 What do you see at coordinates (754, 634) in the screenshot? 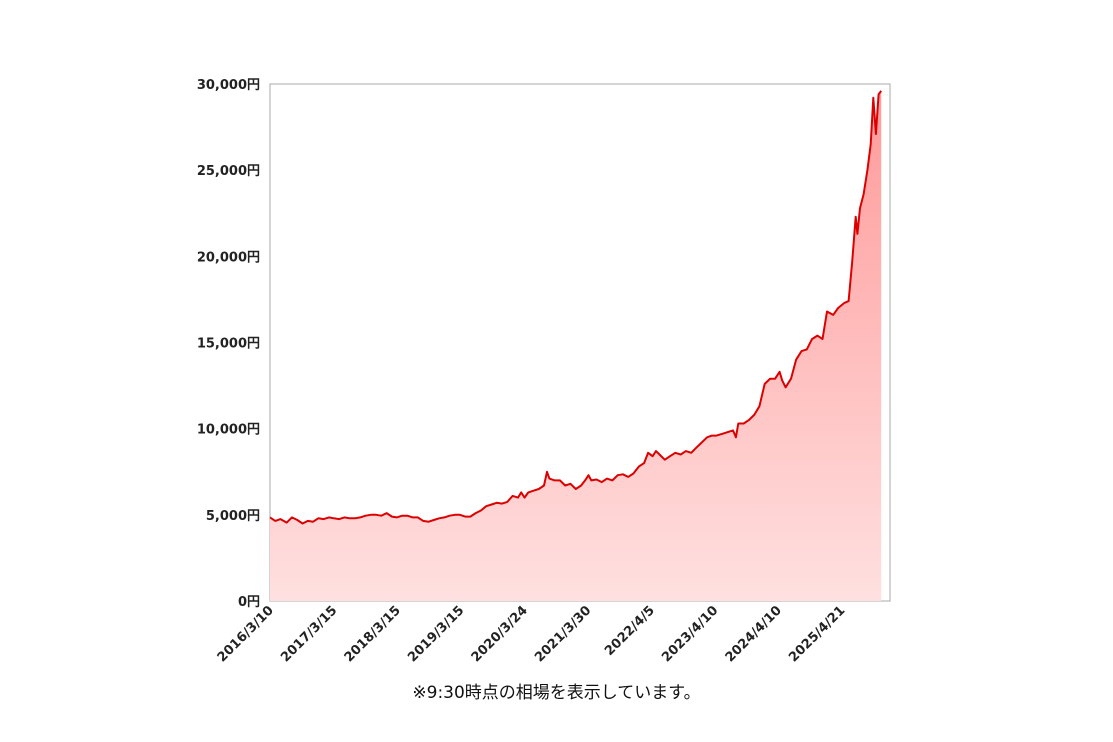
I see `x-tick-label: 2024/4/10` at bounding box center [754, 634].